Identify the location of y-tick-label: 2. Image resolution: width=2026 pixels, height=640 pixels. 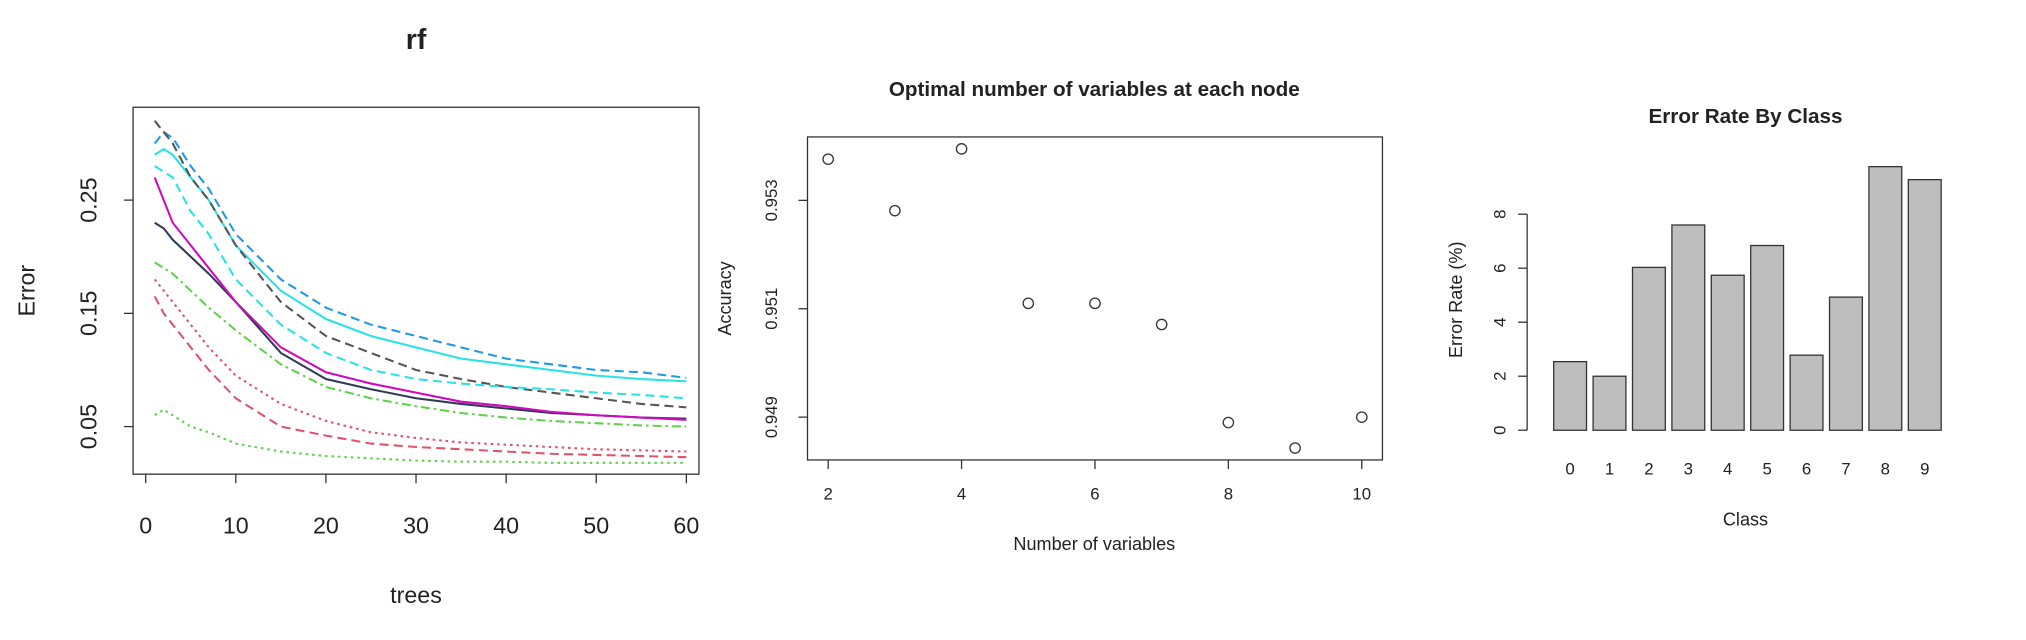
(1500, 376).